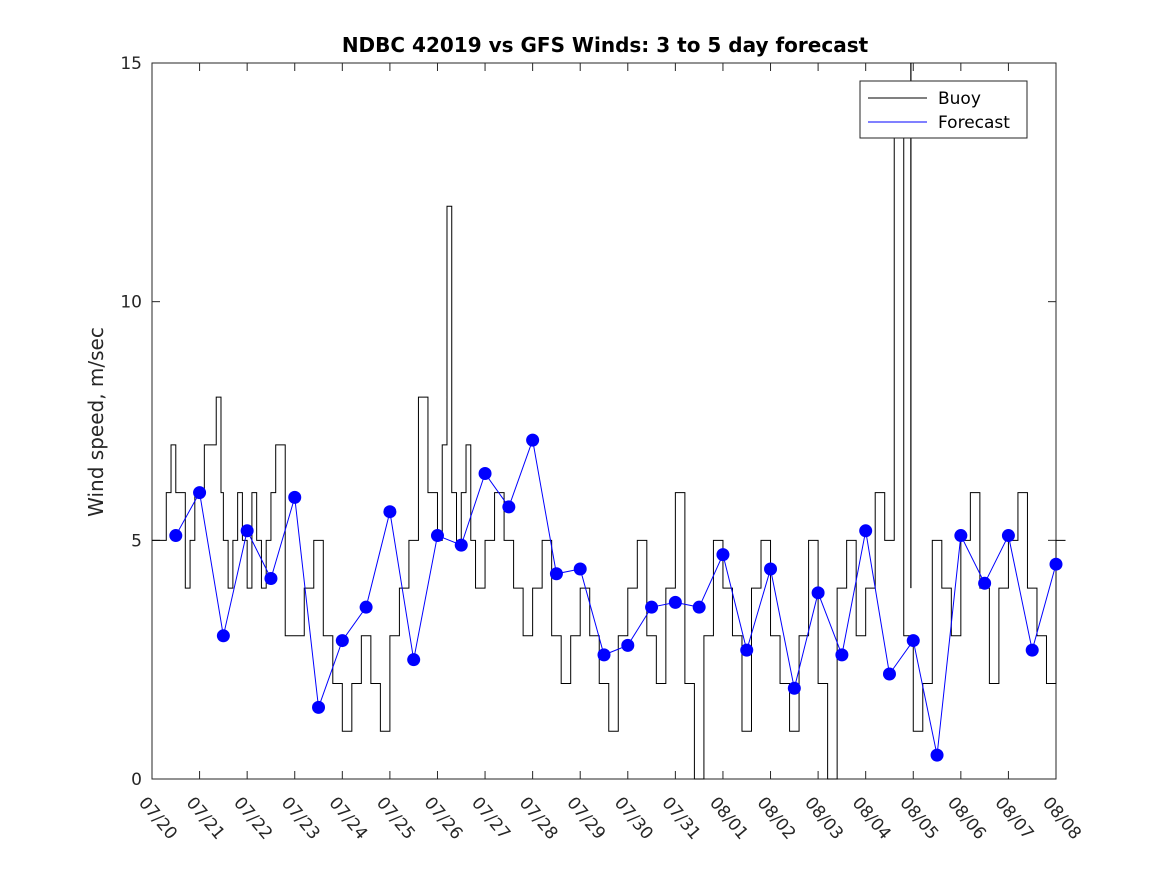 The height and width of the screenshot is (875, 1167). I want to click on legend-box, so click(943, 109).